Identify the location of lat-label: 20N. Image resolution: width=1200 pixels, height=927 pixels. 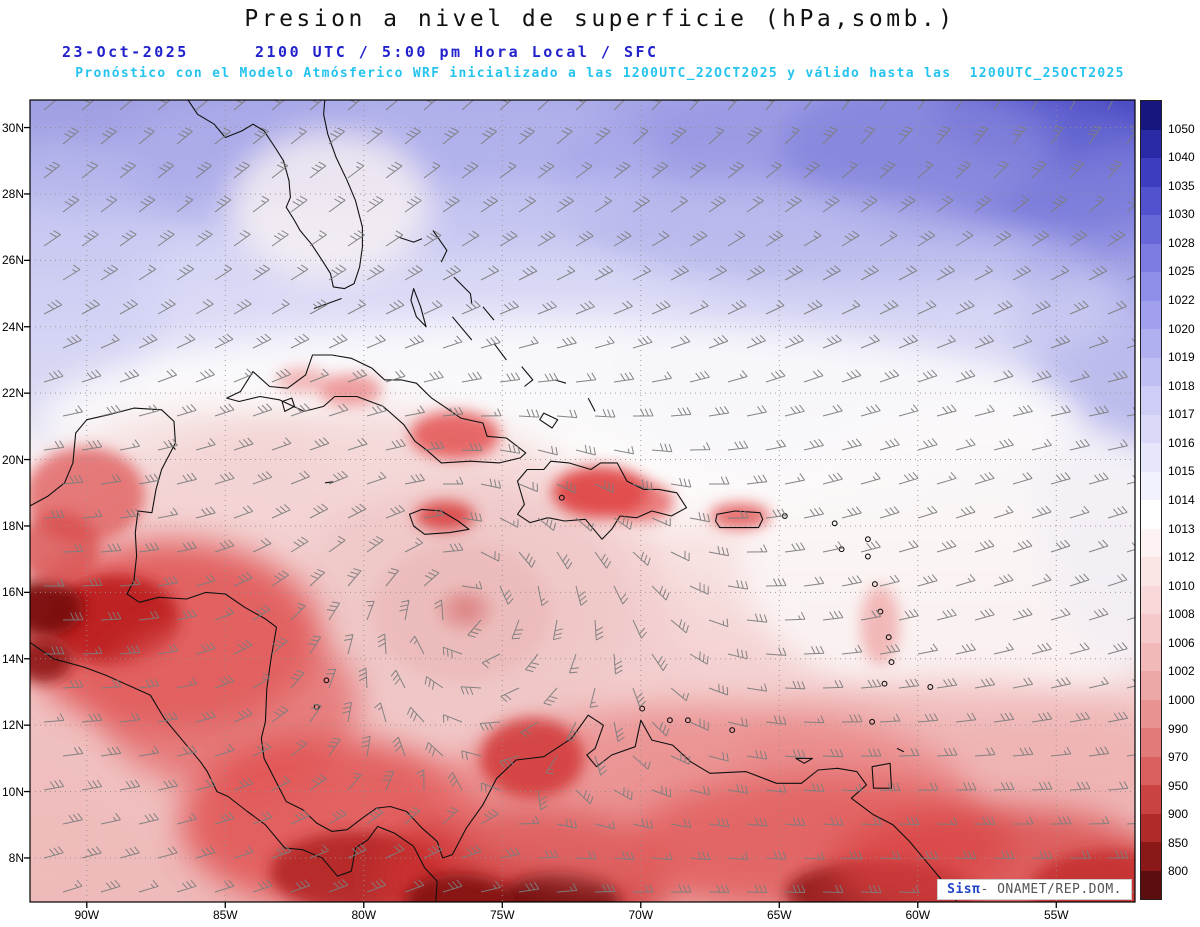
(12, 459).